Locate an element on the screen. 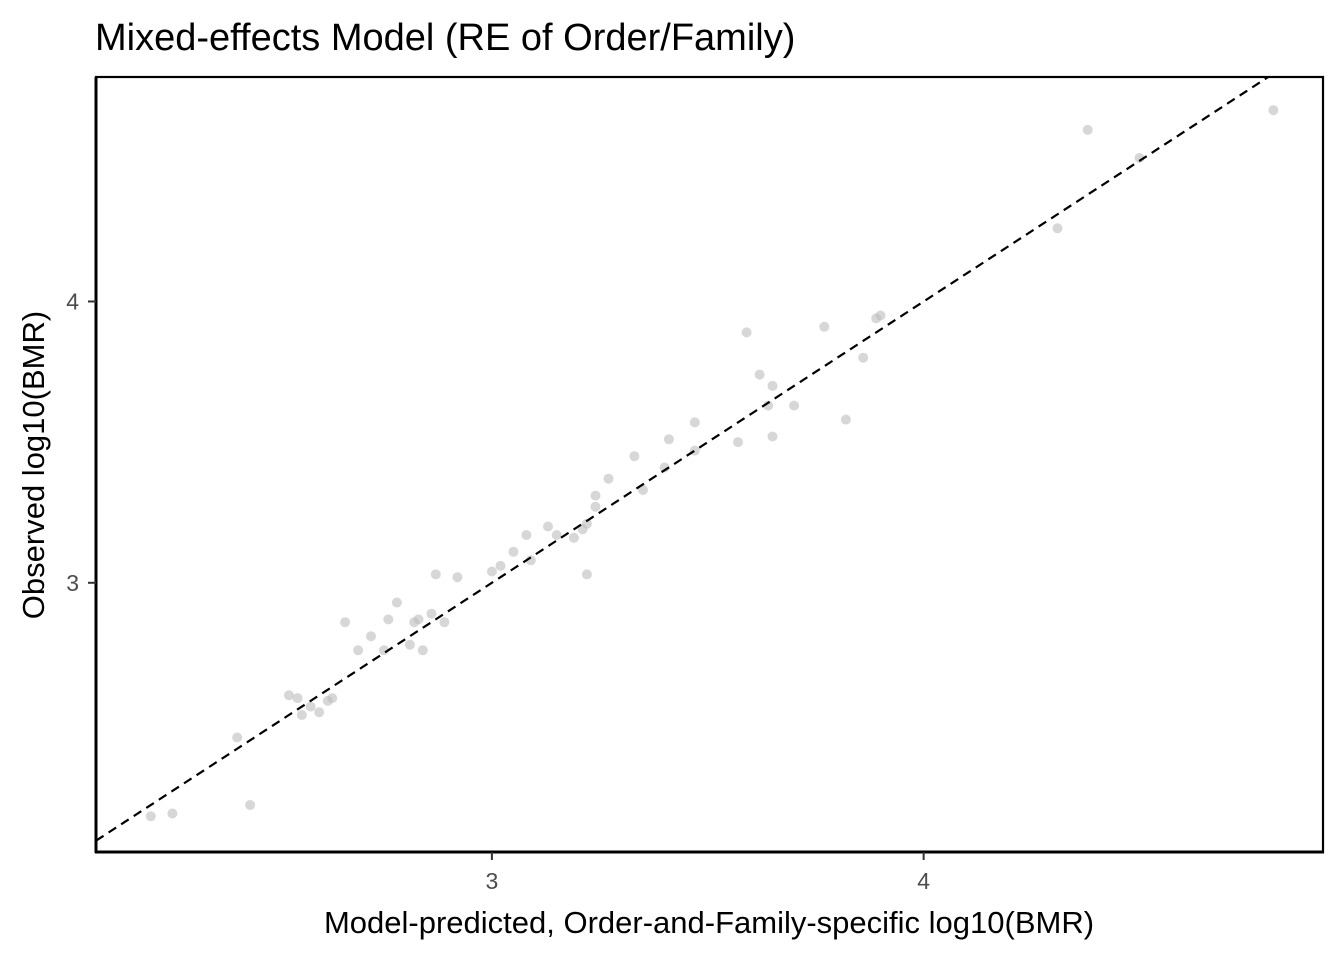  y-axis-title: Observed log10(BMR) is located at coordinates (33, 465).